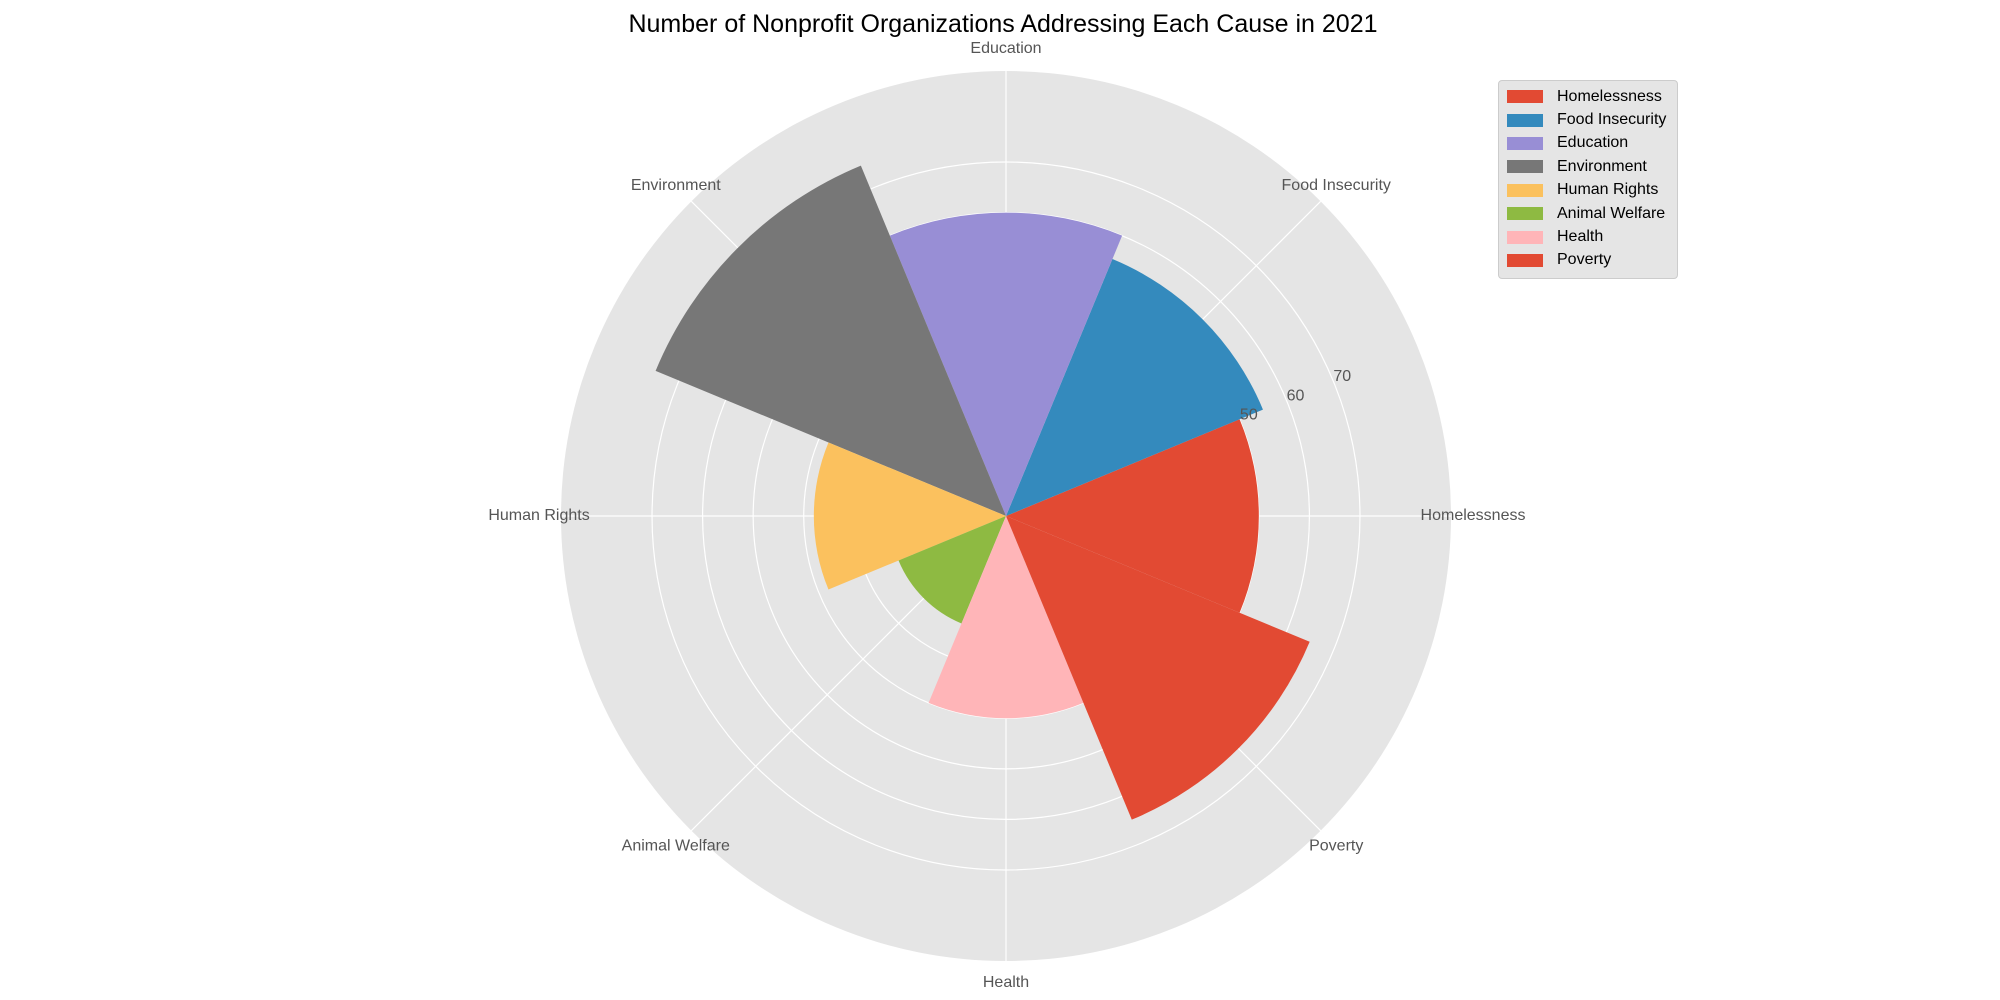 Image resolution: width=2000 pixels, height=1000 pixels. I want to click on wedge-environment, so click(830, 340).